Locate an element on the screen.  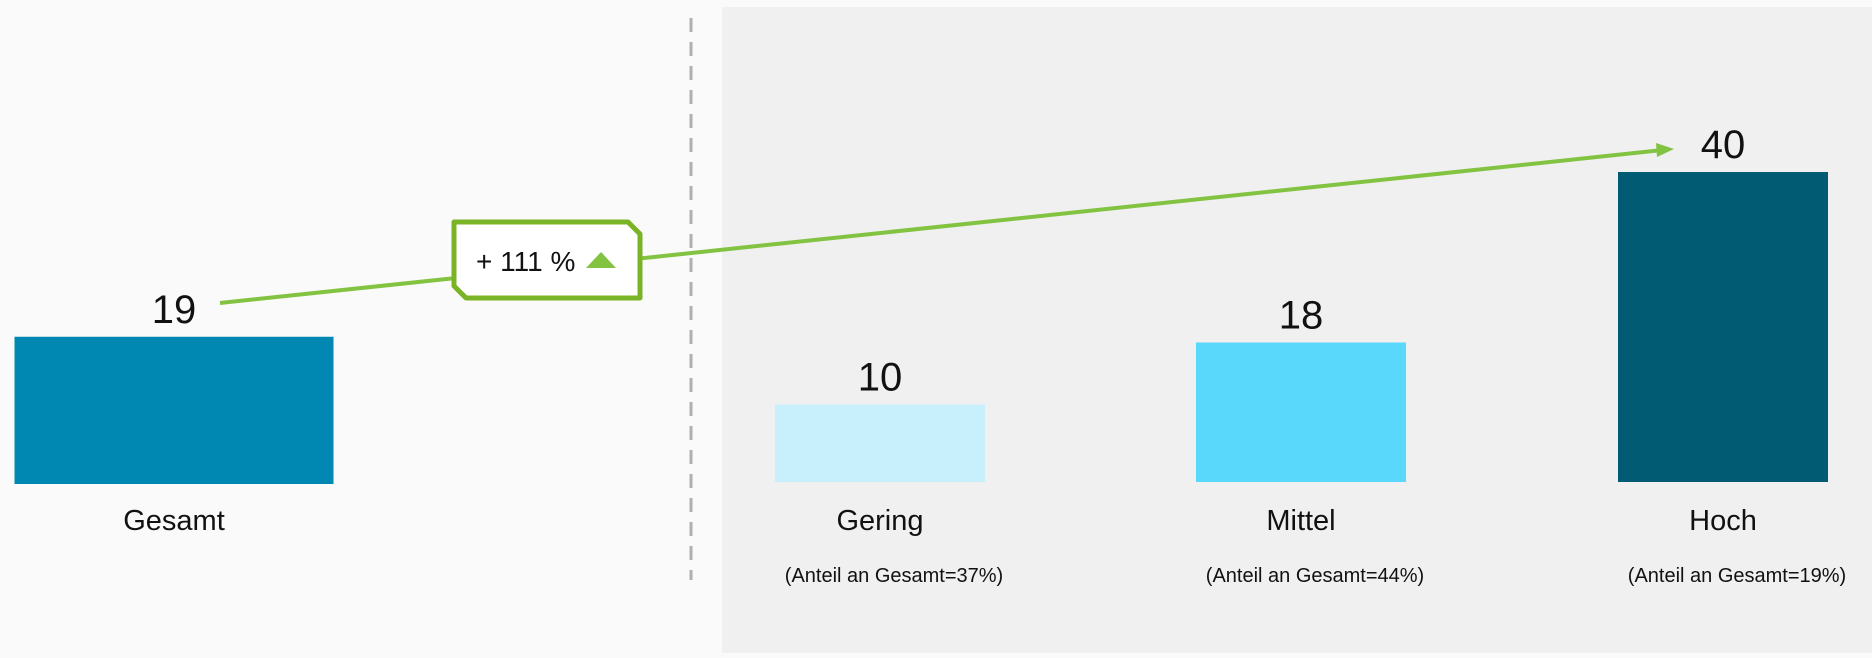
share-note-mittel: (Anteil an Gesamt=44%) is located at coordinates (1315, 576).